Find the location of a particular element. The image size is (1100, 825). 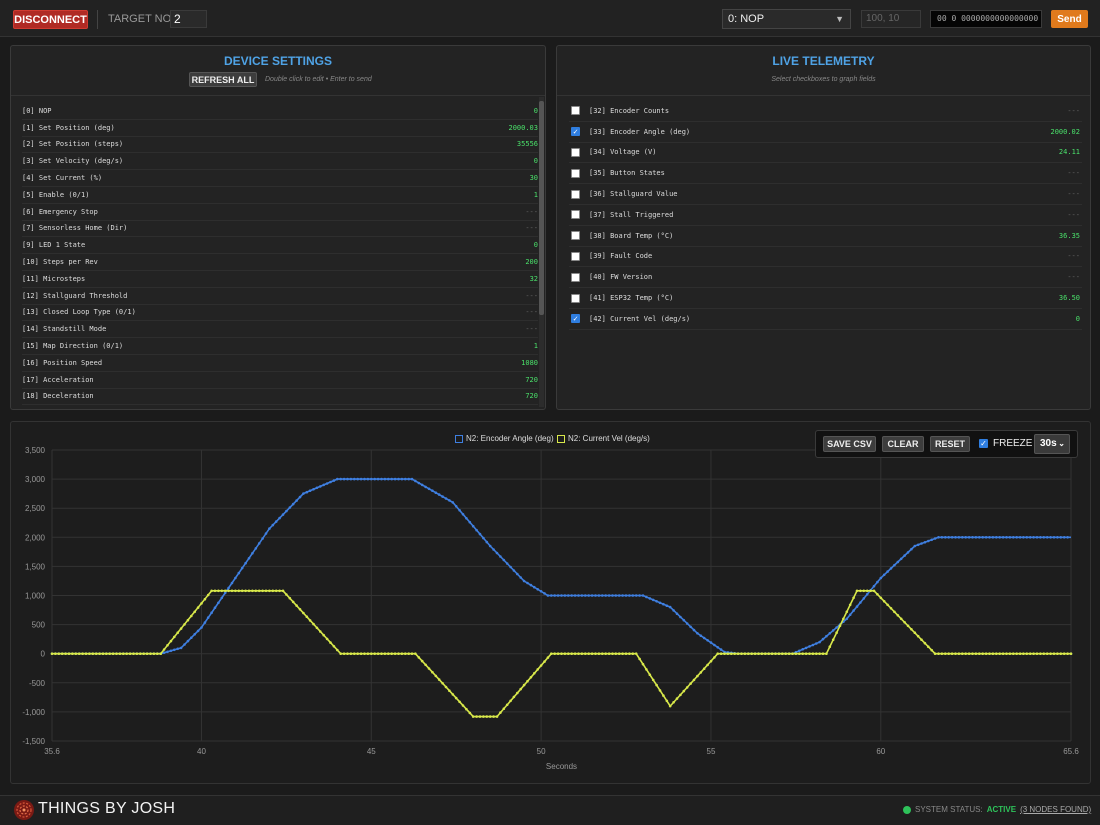

settings-row: [12] Stallguard Threshold --- is located at coordinates (280, 296).